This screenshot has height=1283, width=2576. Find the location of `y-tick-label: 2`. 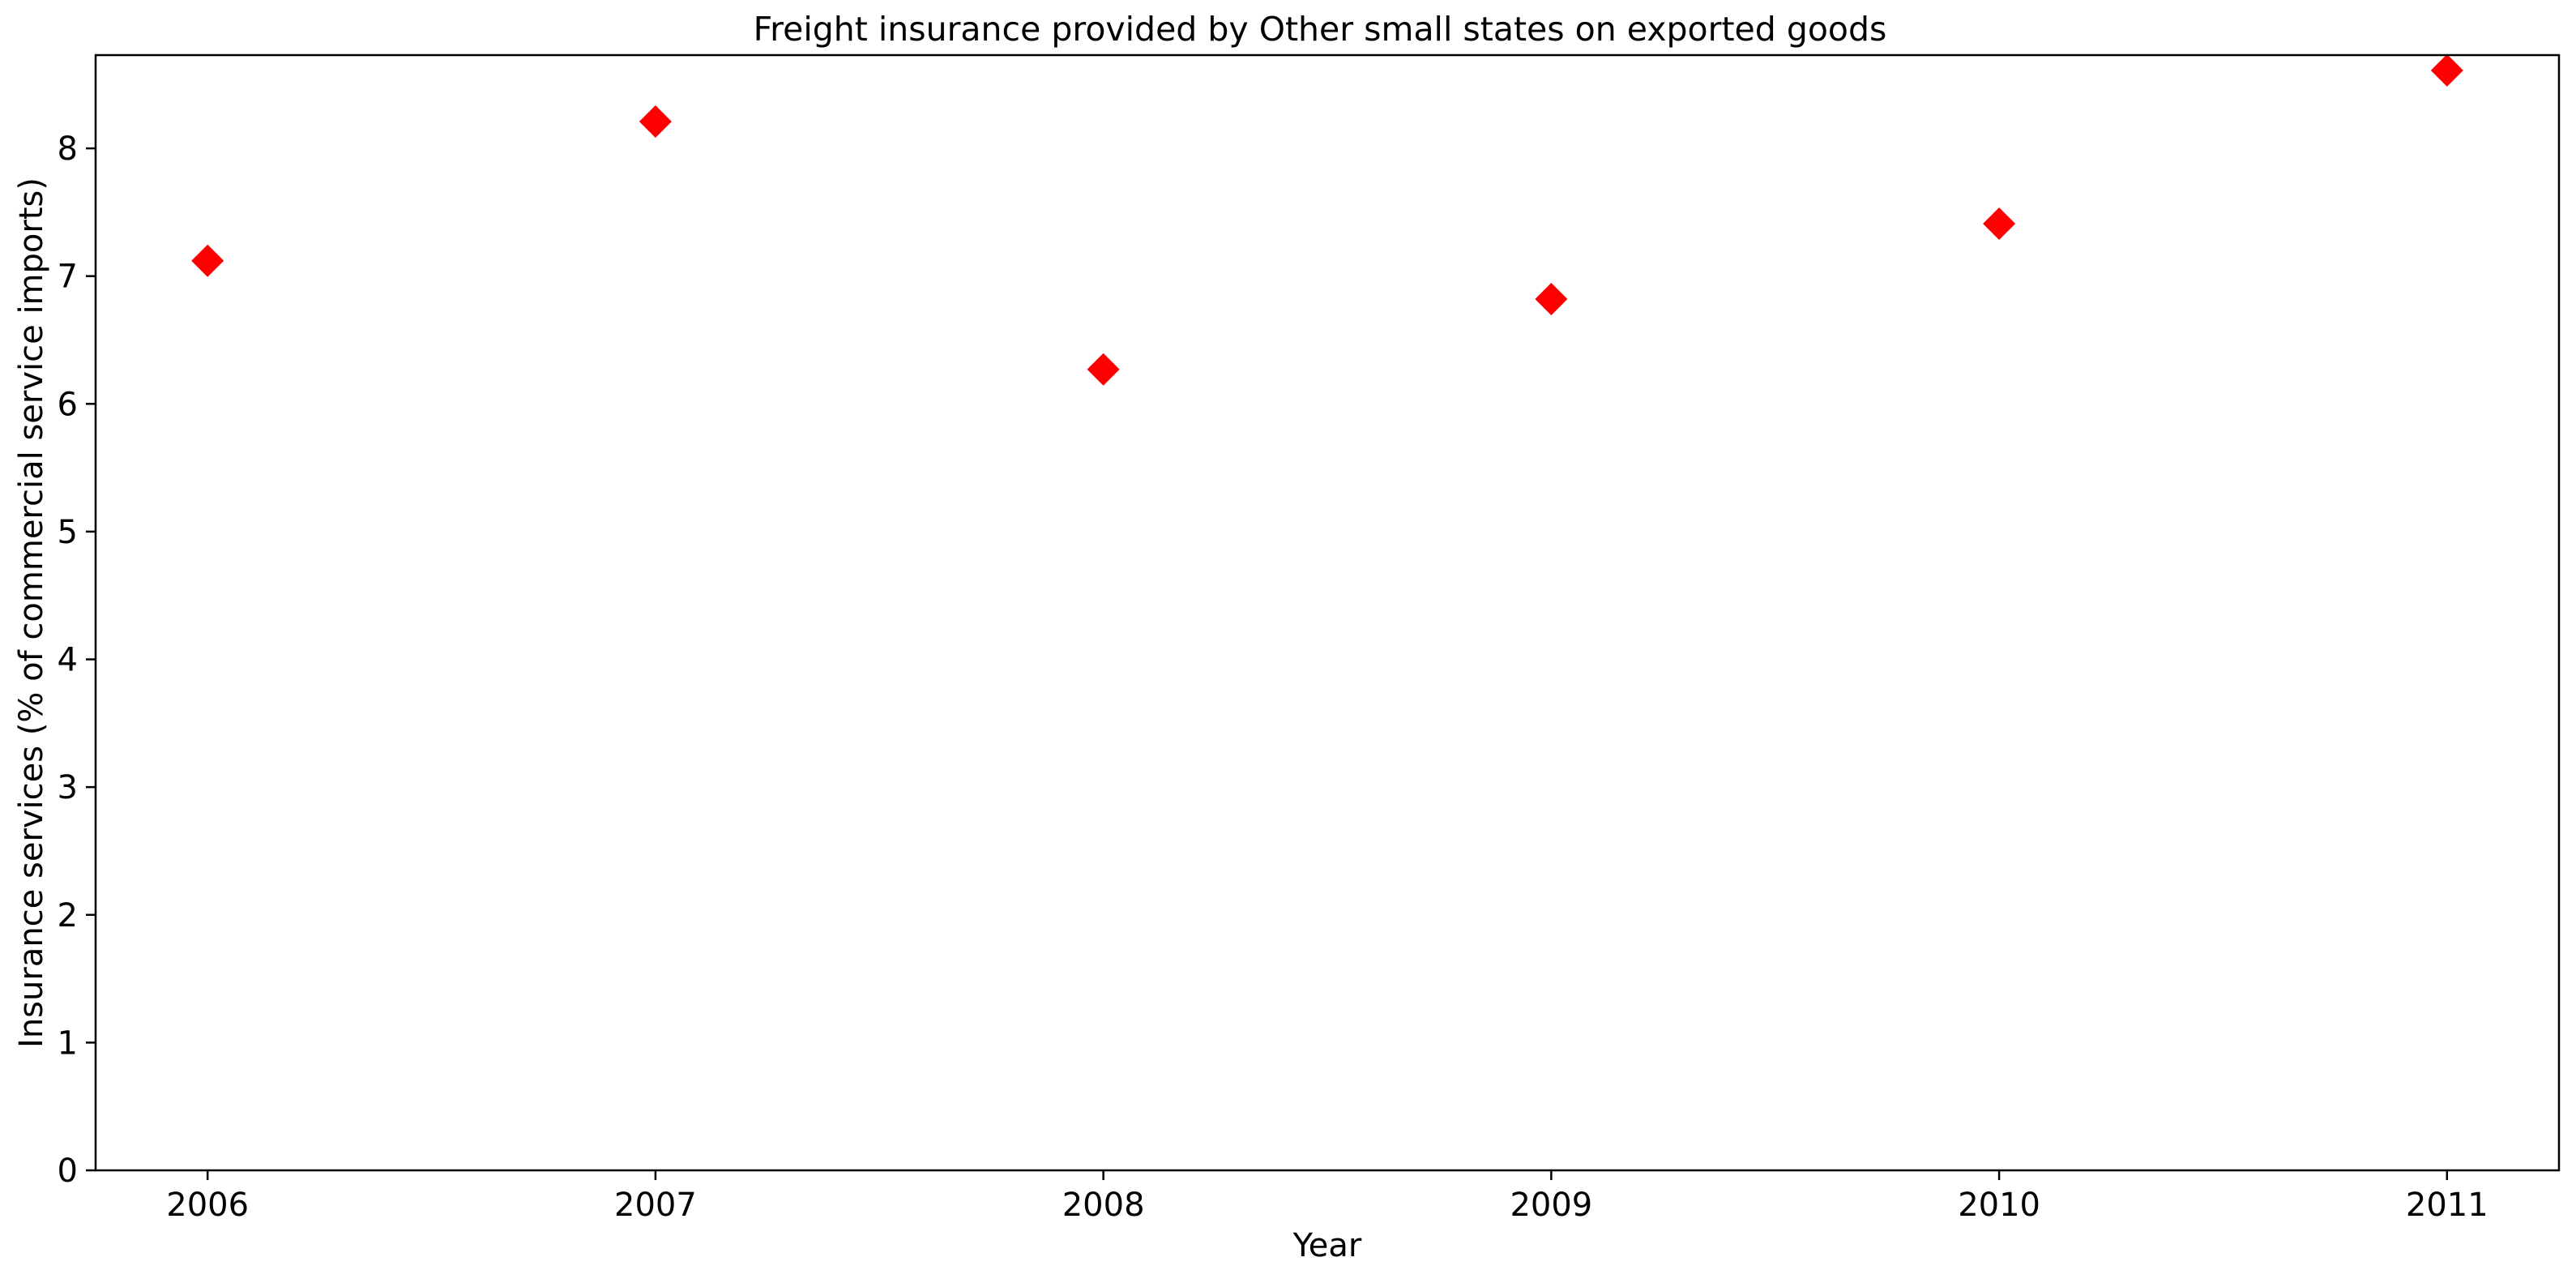

y-tick-label: 2 is located at coordinates (68, 916).